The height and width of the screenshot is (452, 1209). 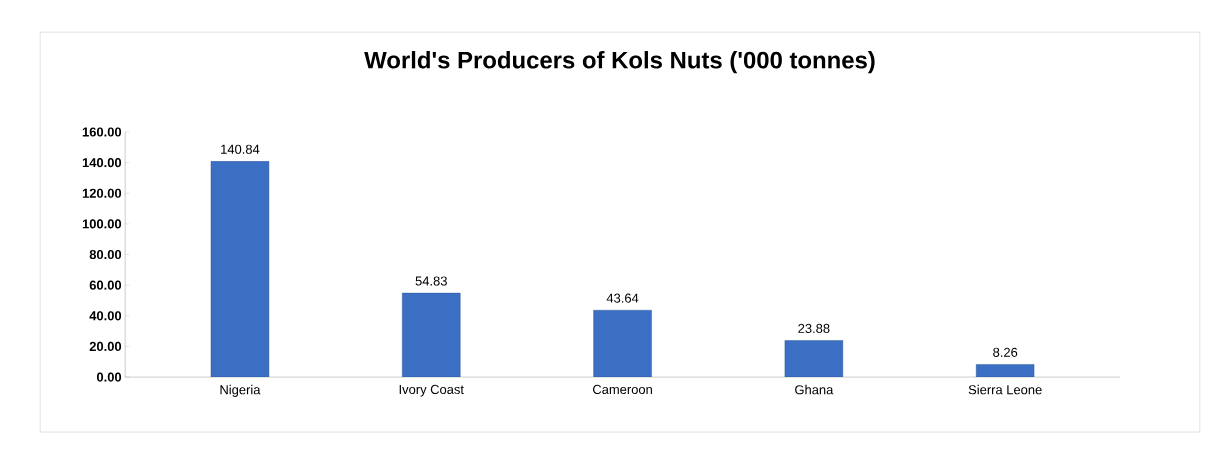 What do you see at coordinates (240, 390) in the screenshot?
I see `x-tick-label: Nigeria` at bounding box center [240, 390].